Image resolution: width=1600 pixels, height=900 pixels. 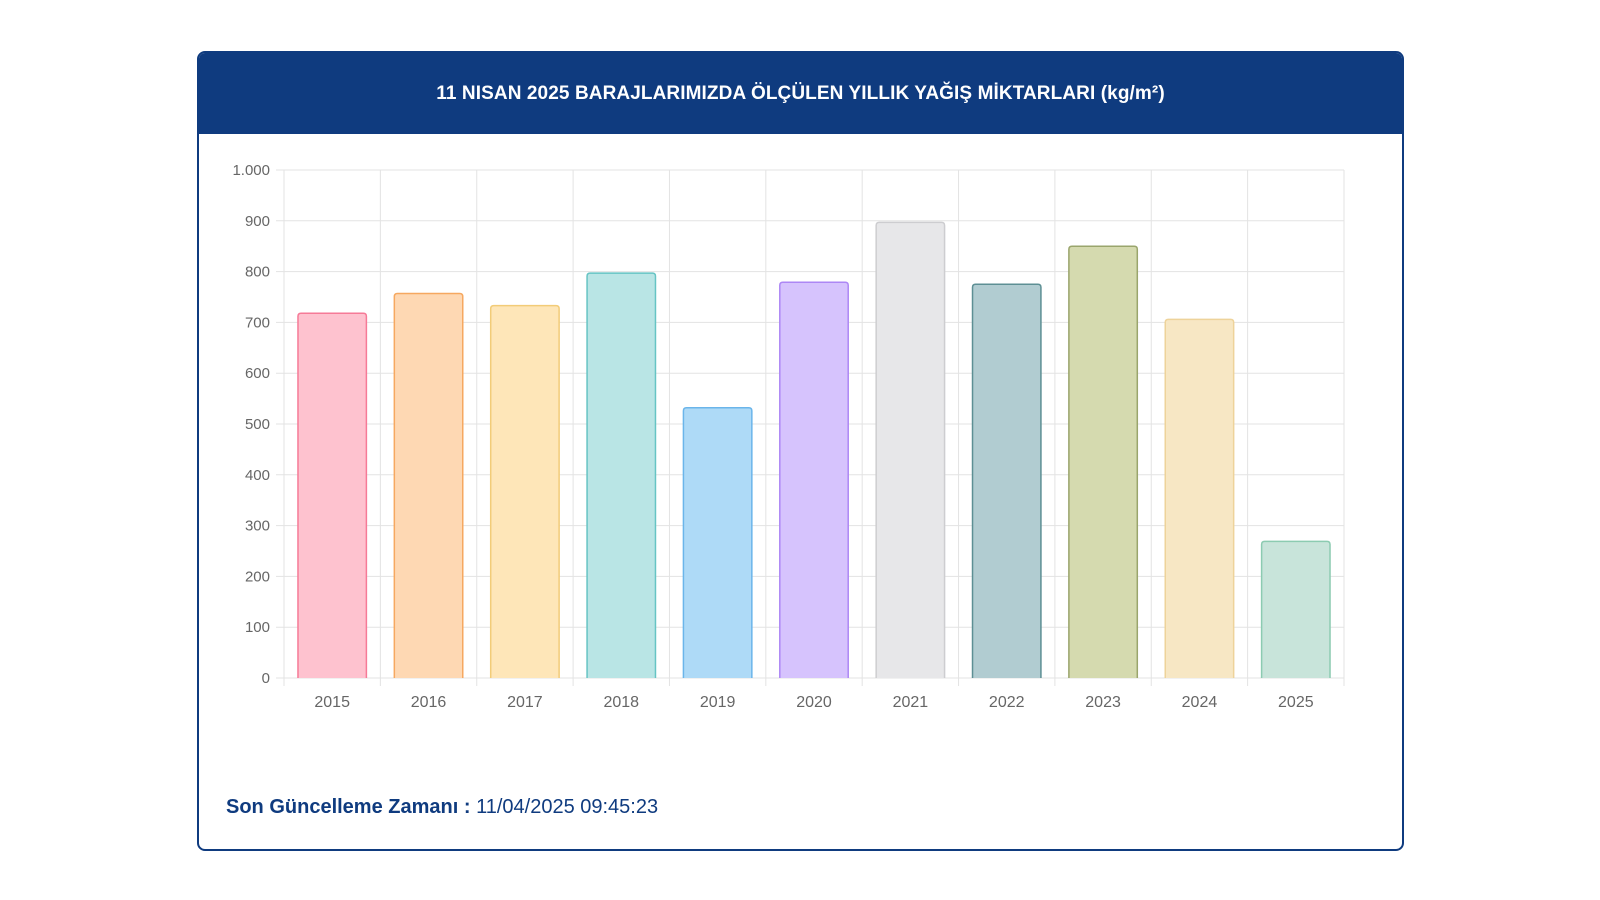 I want to click on y-tick-label: 900, so click(x=257, y=221).